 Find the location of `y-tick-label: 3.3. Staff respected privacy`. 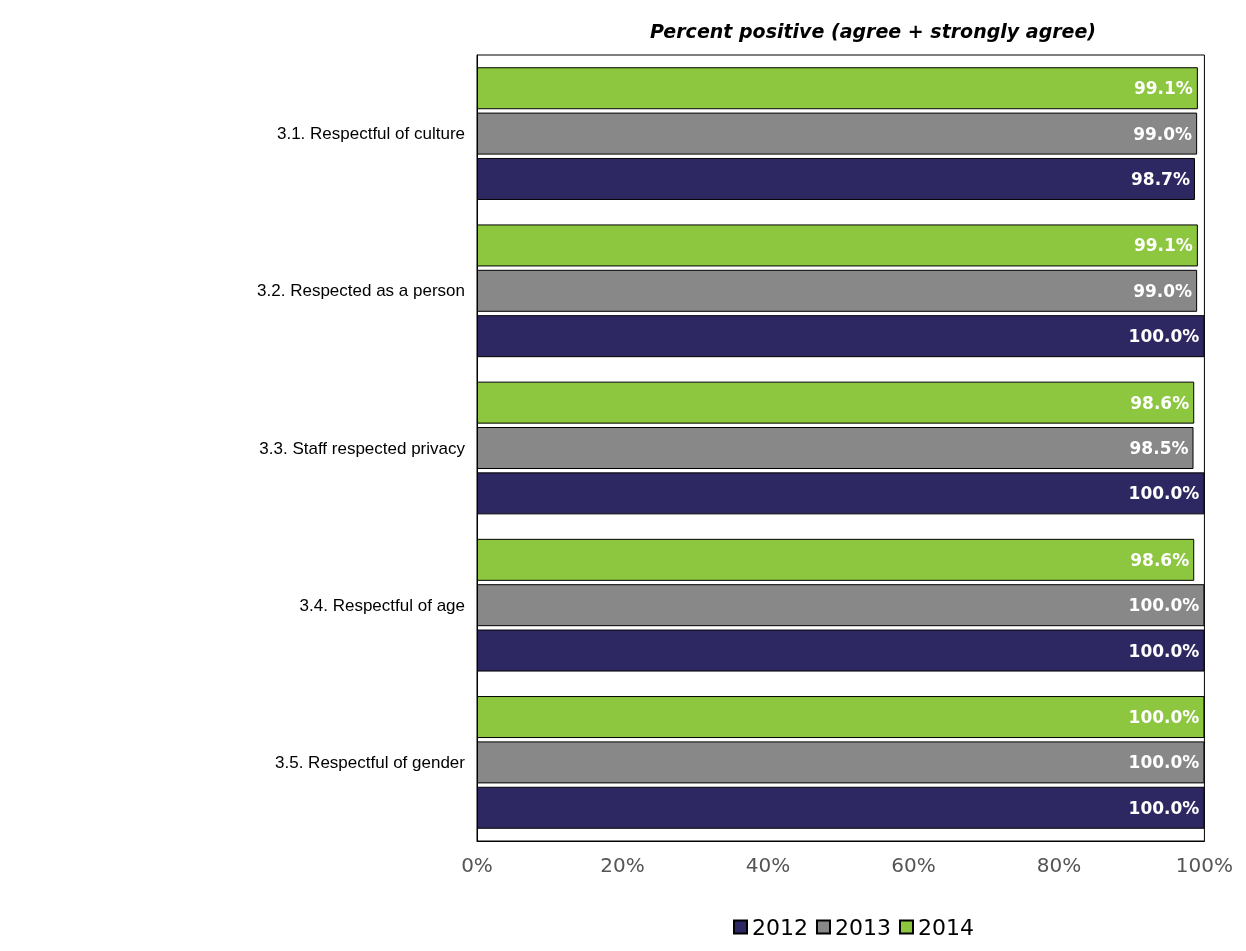

y-tick-label: 3.3. Staff respected privacy is located at coordinates (362, 448).